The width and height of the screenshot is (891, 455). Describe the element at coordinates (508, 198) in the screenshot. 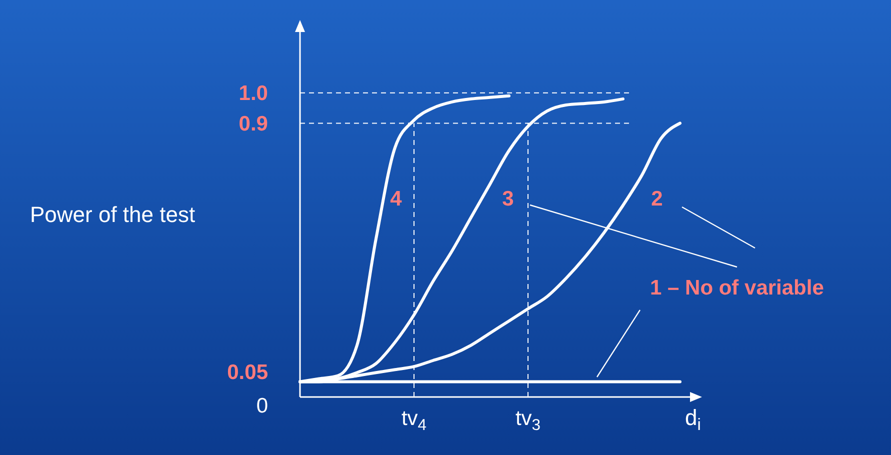

I see `annotation: 3` at that location.